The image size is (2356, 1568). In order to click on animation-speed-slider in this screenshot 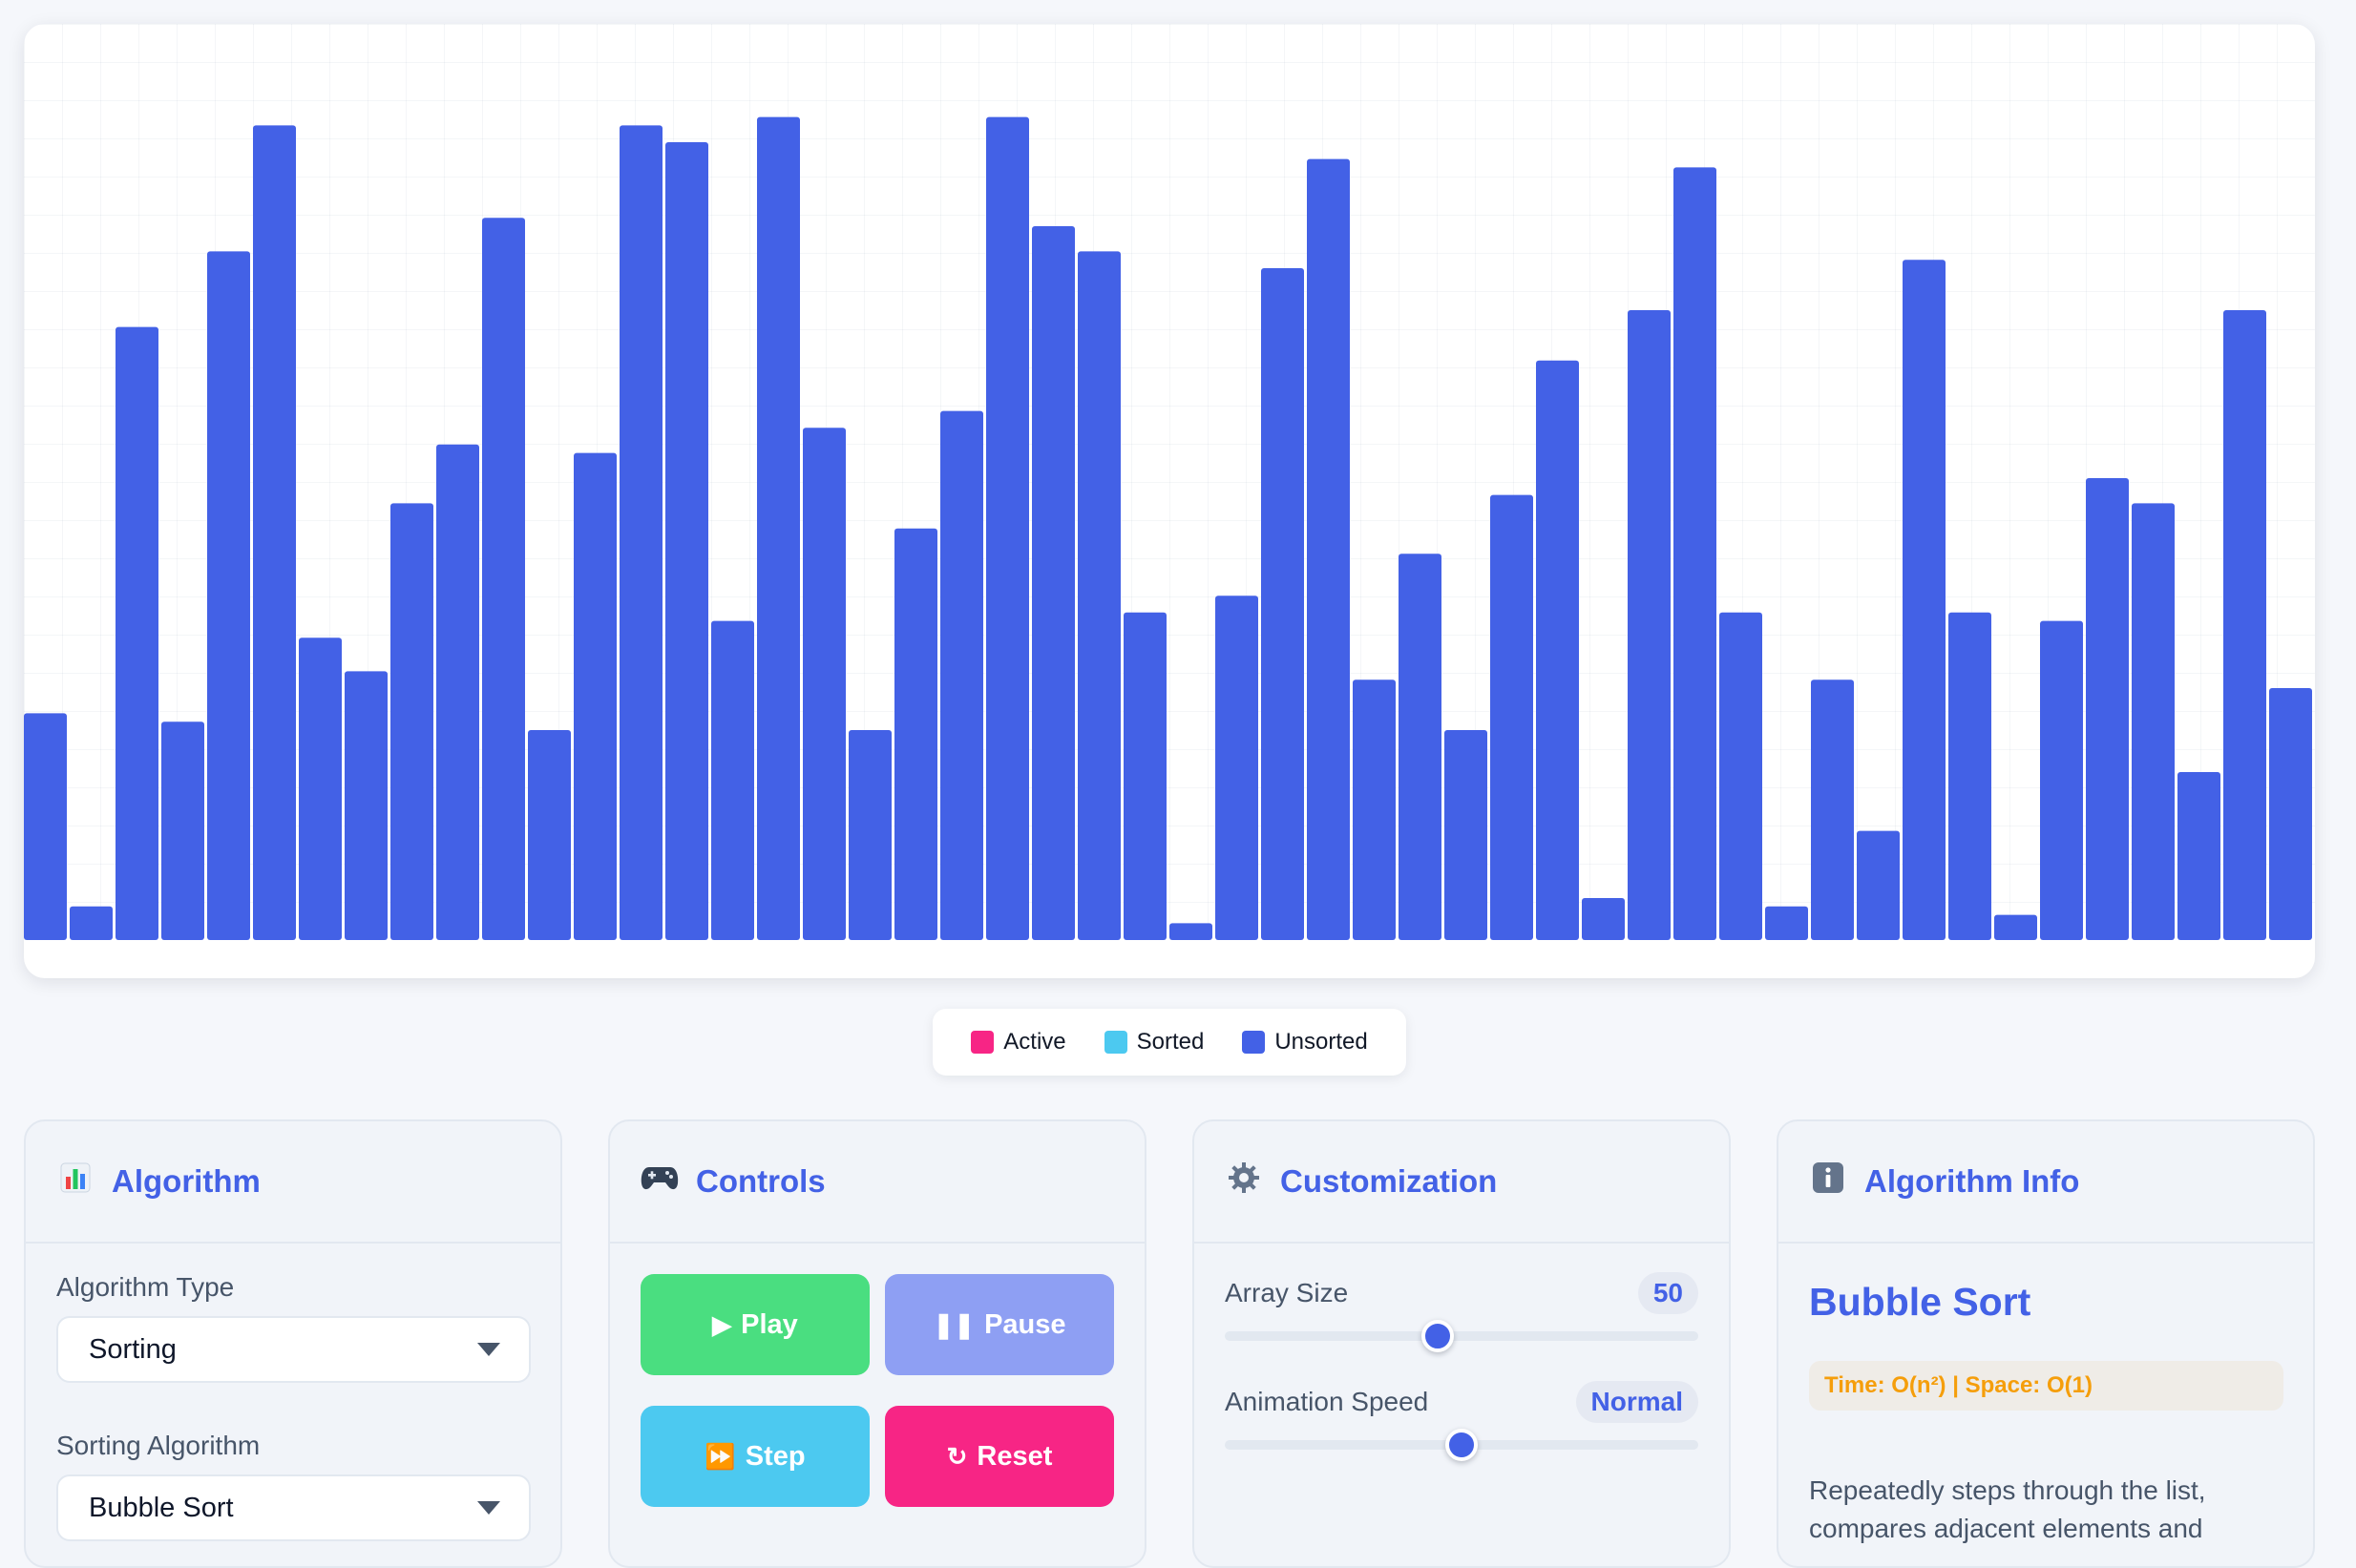, I will do `click(1461, 1445)`.